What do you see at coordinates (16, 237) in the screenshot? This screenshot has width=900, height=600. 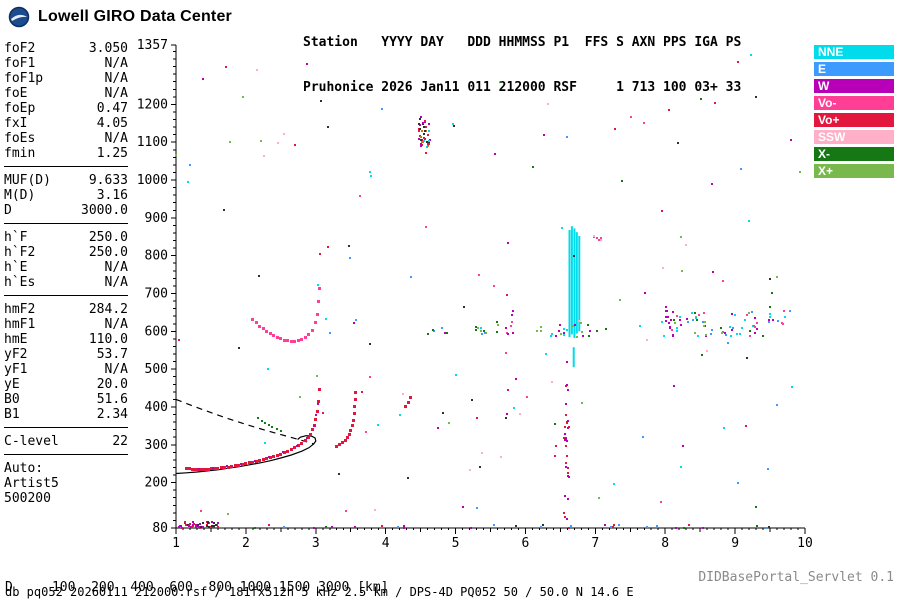 I see `parameter-label: h`F` at bounding box center [16, 237].